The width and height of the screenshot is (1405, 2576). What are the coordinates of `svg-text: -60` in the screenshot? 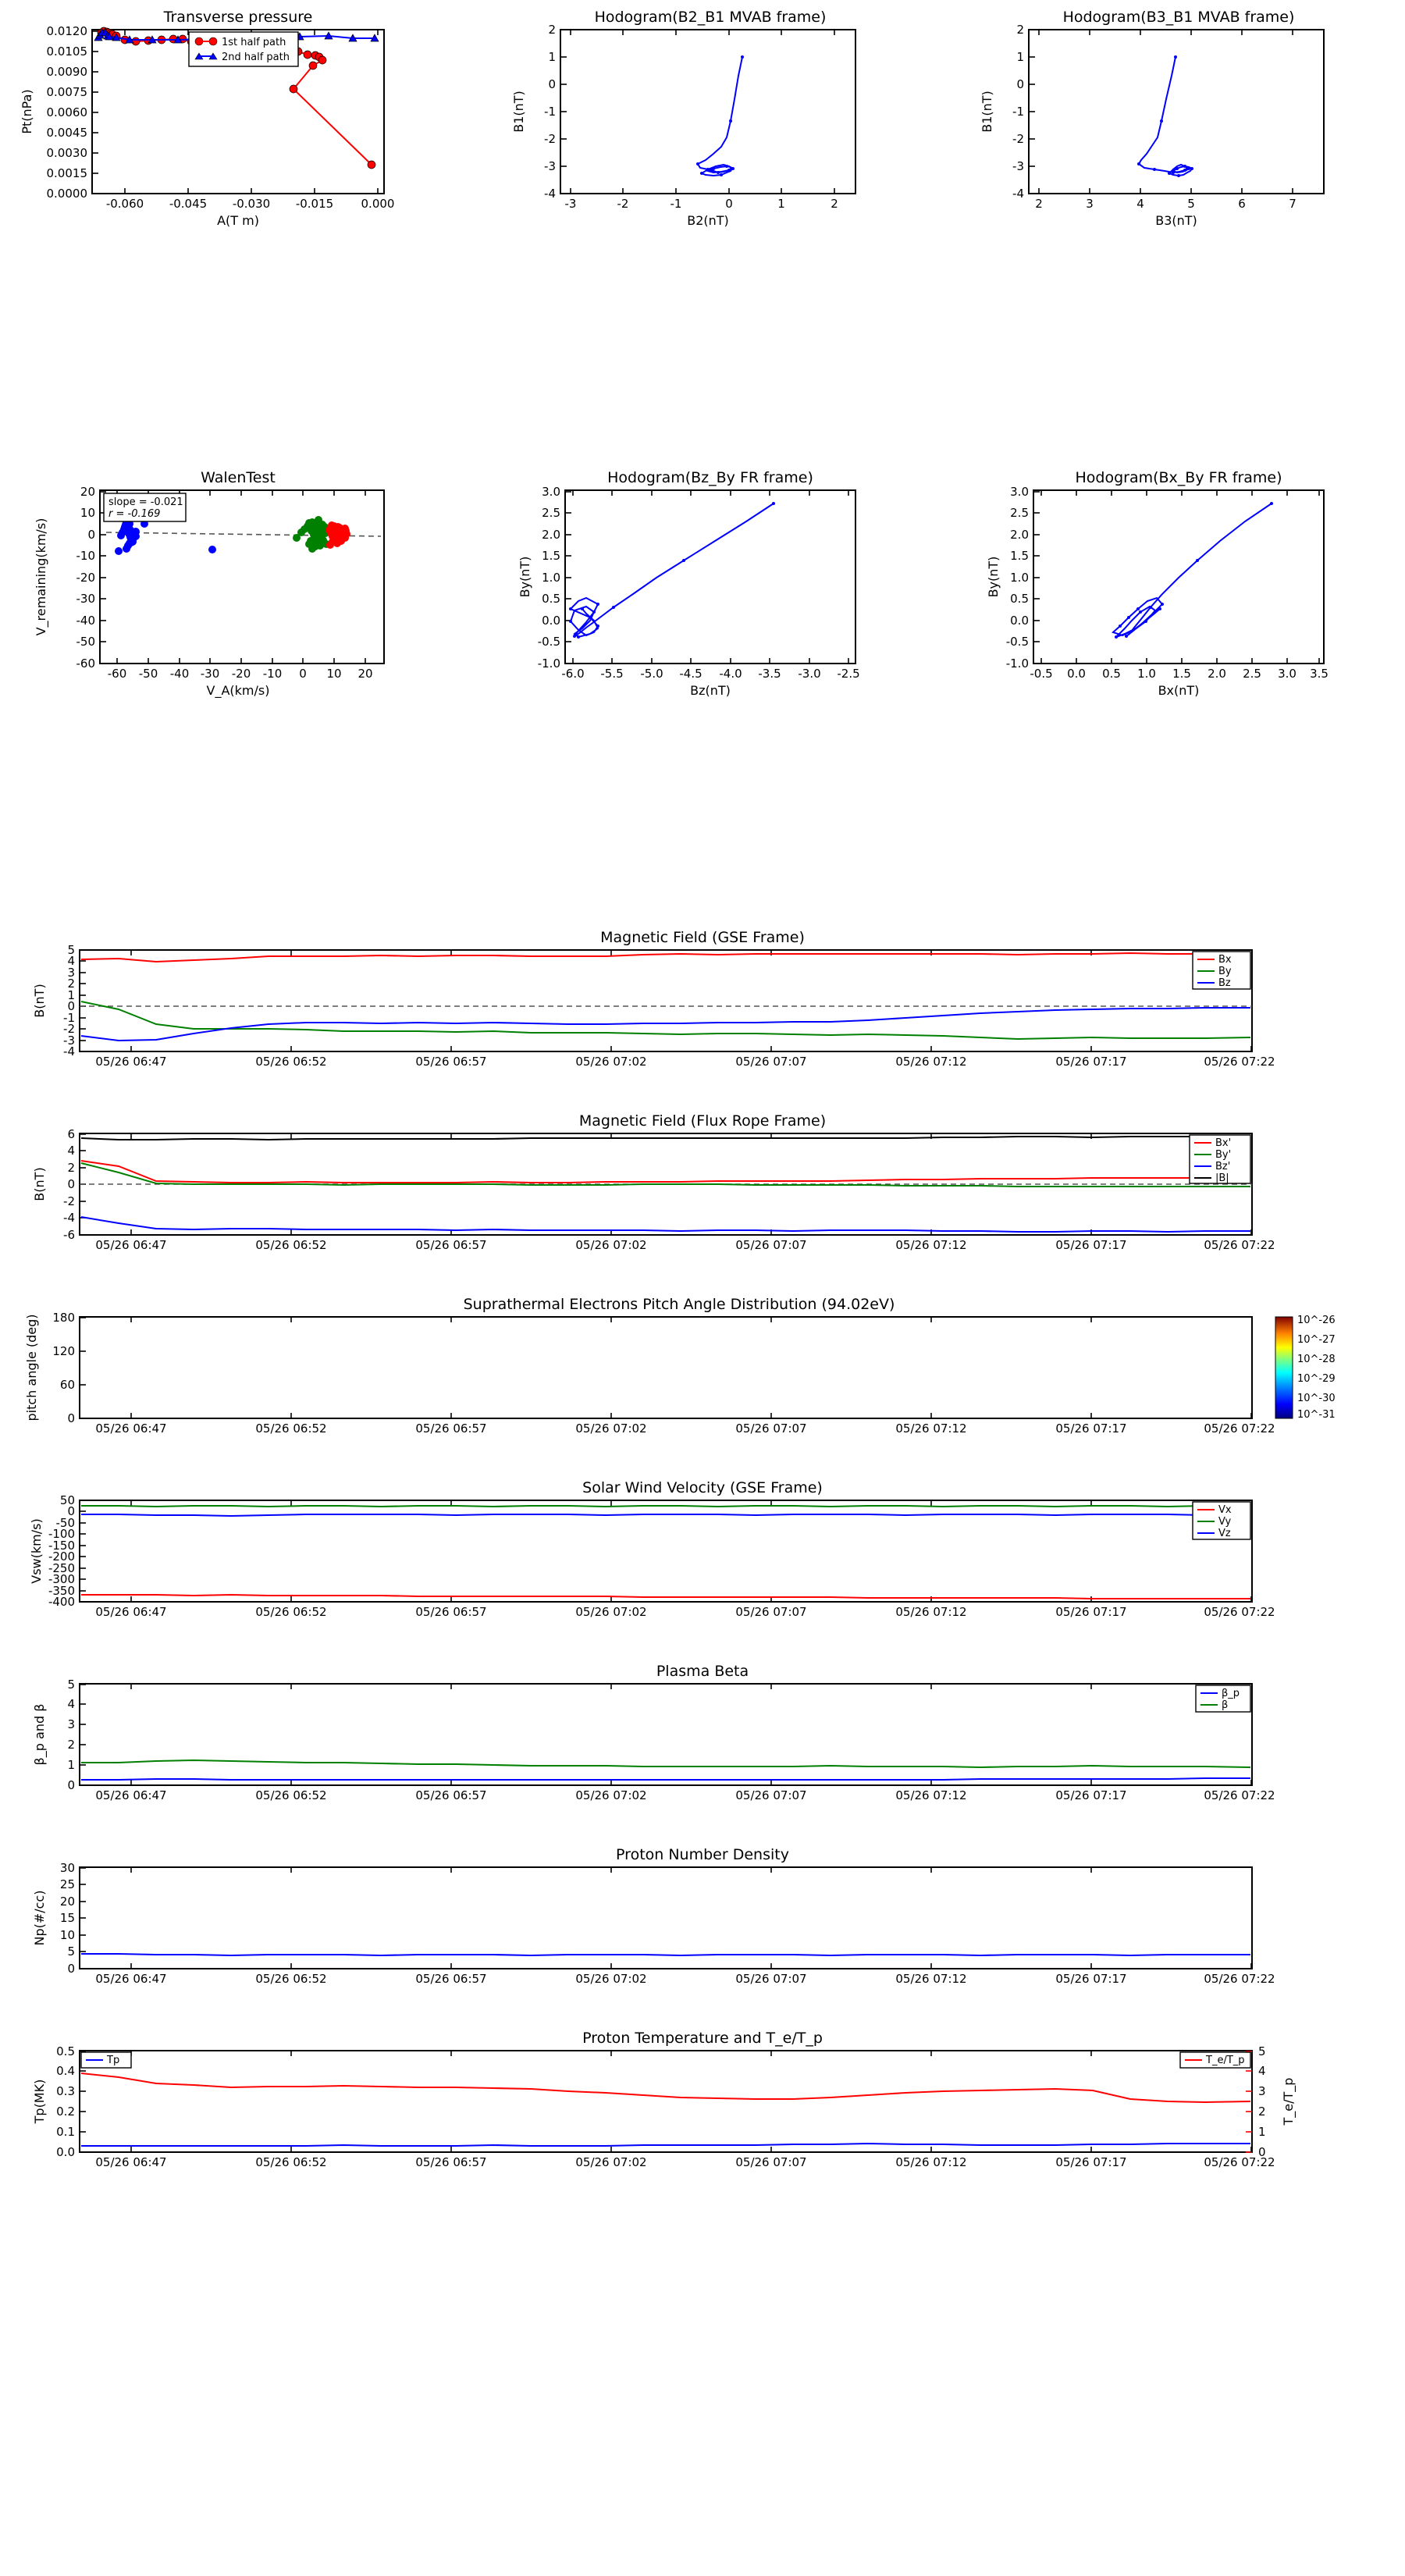 It's located at (118, 674).